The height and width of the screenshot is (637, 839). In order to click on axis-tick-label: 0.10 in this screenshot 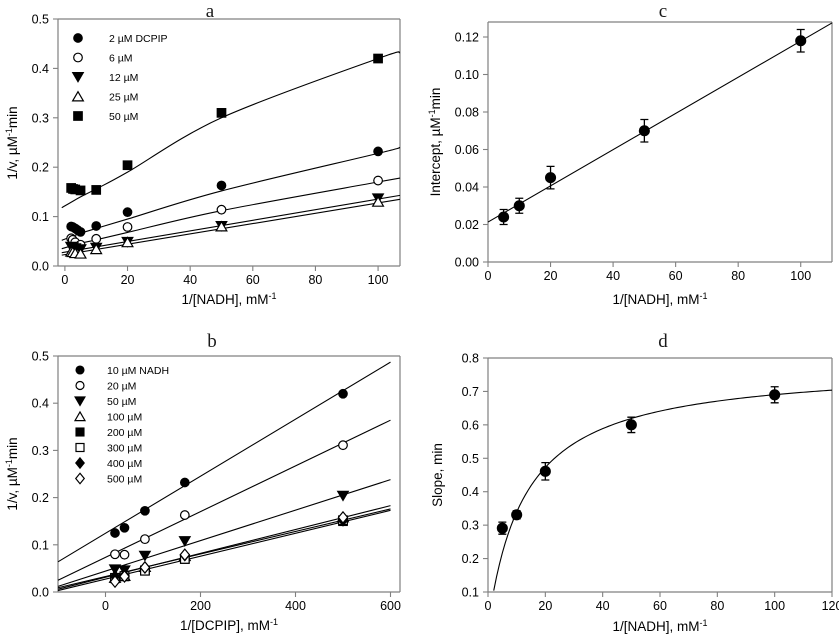, I will do `click(467, 75)`.